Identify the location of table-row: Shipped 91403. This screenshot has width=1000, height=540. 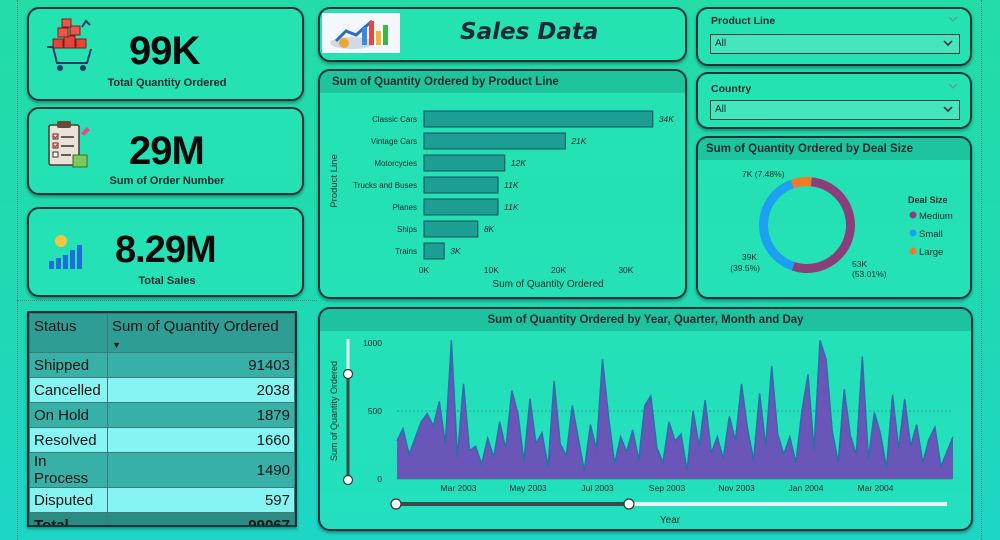
(162, 365).